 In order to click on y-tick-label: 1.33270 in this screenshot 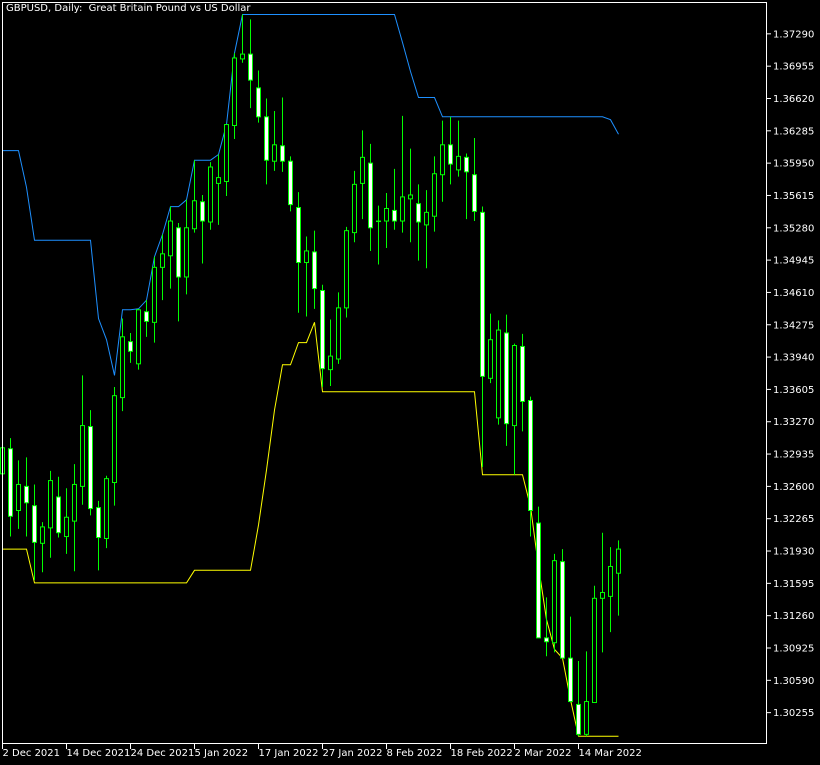, I will do `click(793, 422)`.